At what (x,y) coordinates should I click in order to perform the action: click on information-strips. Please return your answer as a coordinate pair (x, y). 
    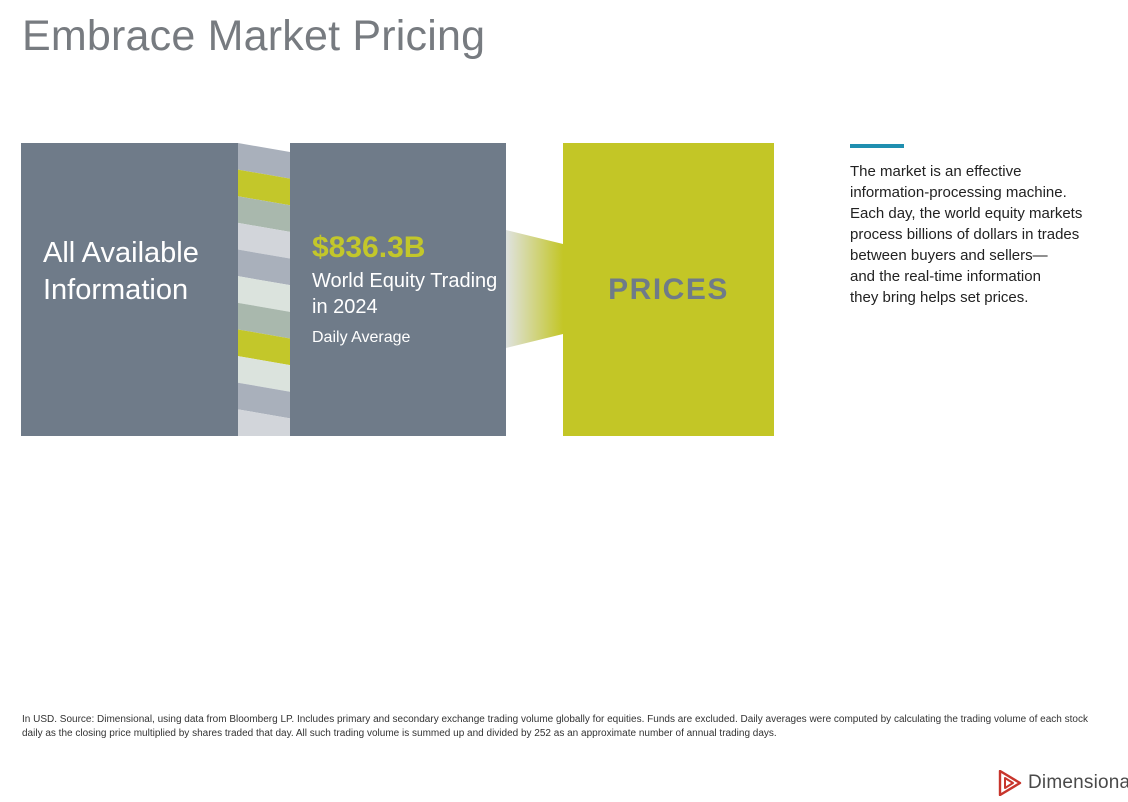
    Looking at the image, I should click on (264, 289).